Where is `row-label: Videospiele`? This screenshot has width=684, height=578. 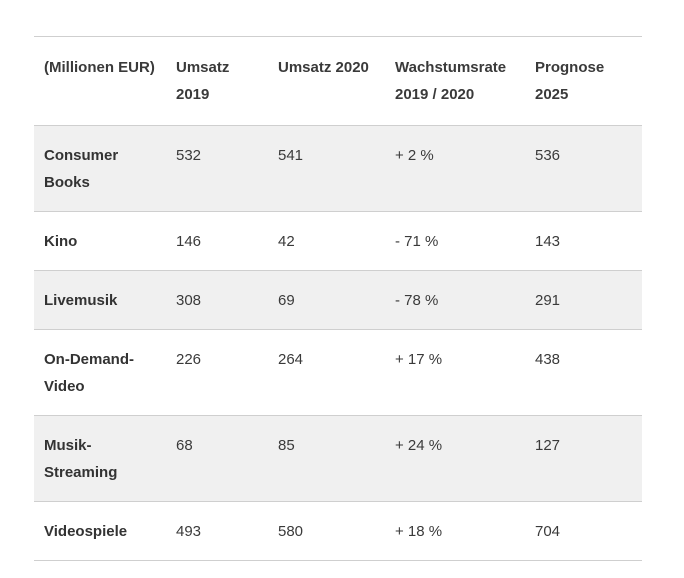
row-label: Videospiele is located at coordinates (100, 531).